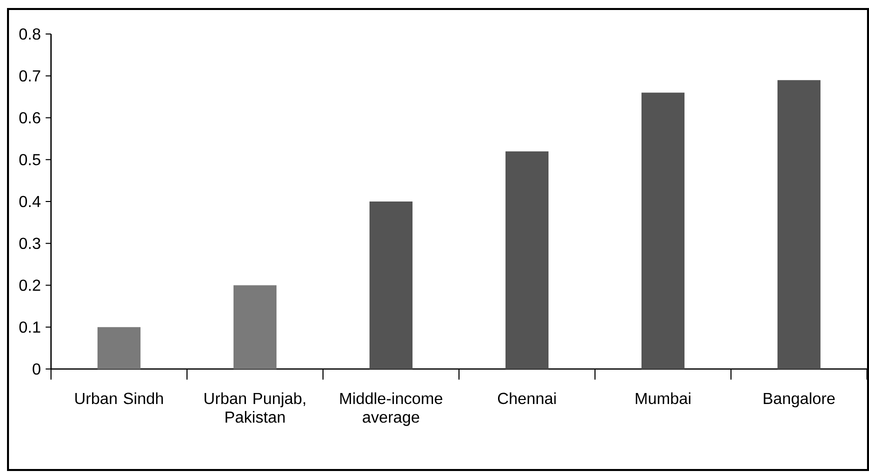  I want to click on x-tick-label: Urban Punjab, Pakistan, so click(255, 407).